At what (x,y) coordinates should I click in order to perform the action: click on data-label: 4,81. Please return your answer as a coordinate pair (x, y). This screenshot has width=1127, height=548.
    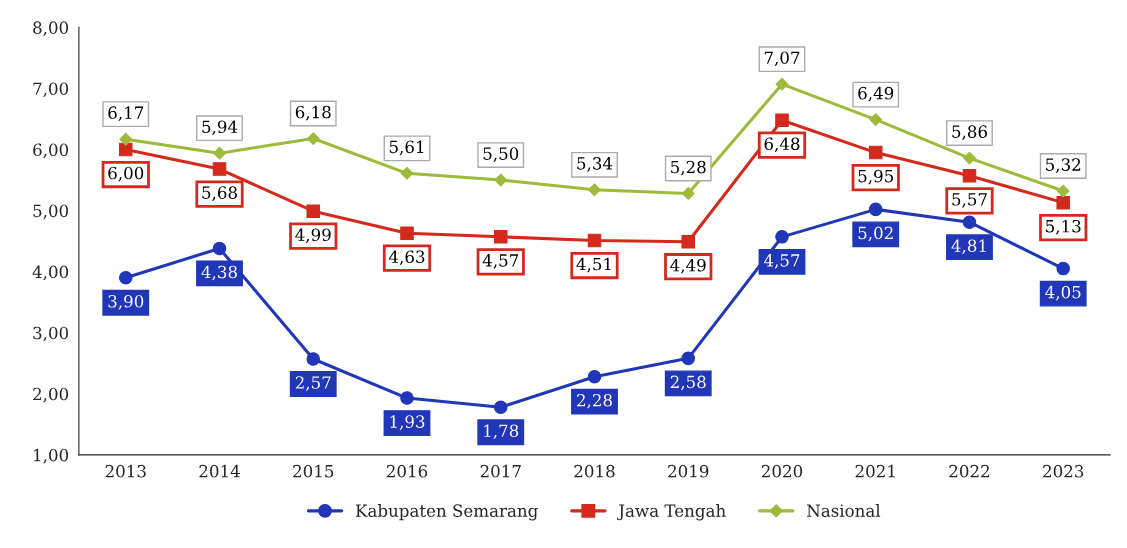
    Looking at the image, I should click on (968, 247).